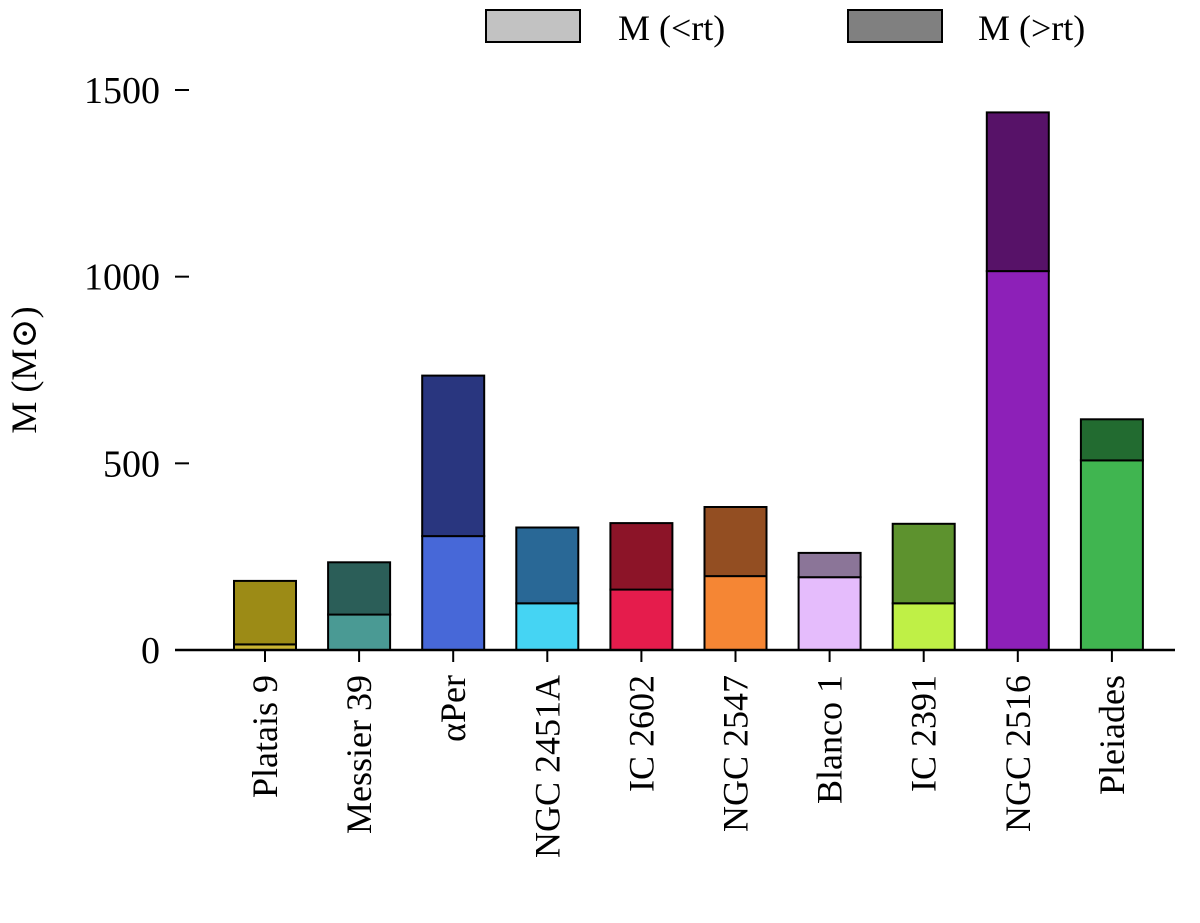 The height and width of the screenshot is (923, 1200). What do you see at coordinates (122, 91) in the screenshot?
I see `y-tick-label-4: 1500` at bounding box center [122, 91].